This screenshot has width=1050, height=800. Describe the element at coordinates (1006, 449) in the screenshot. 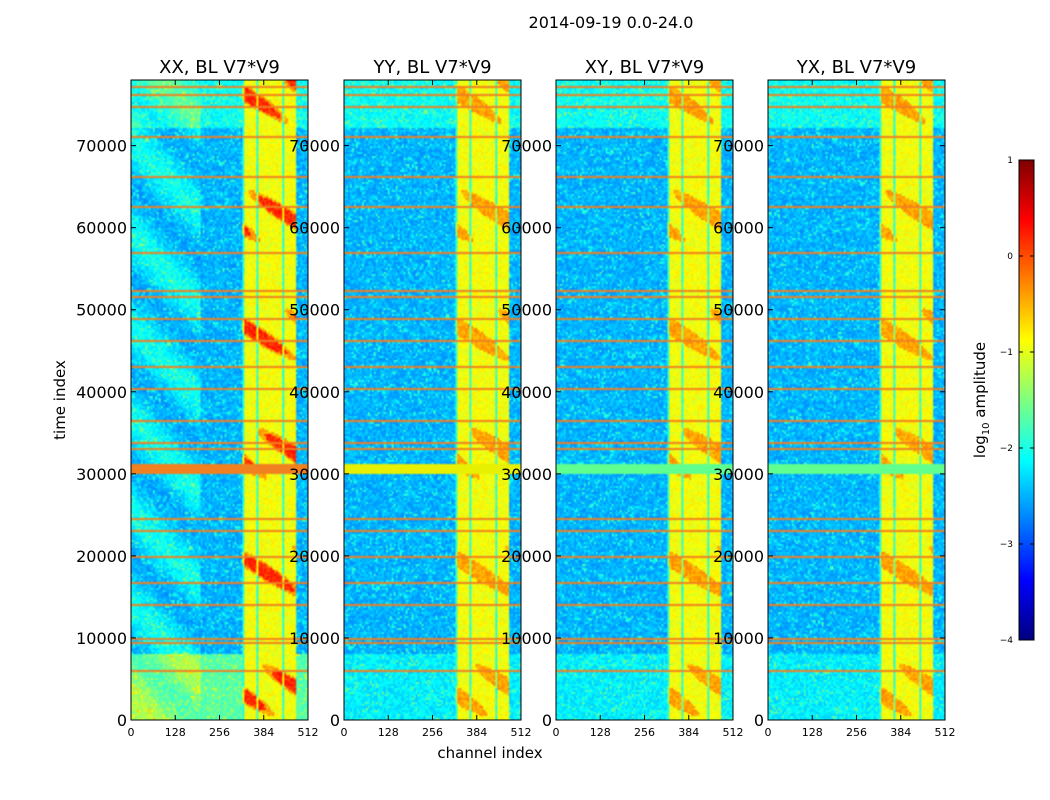

I see `colorbar-tick-label: −2` at that location.